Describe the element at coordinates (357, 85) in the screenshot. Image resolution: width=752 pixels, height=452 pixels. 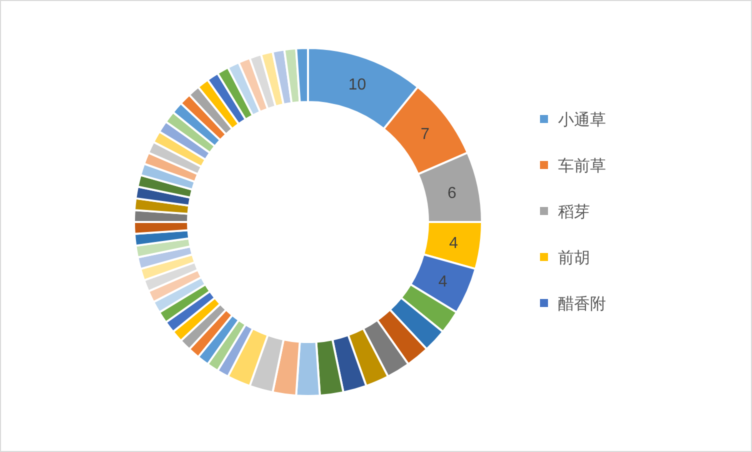
I see `data-label: 10` at that location.